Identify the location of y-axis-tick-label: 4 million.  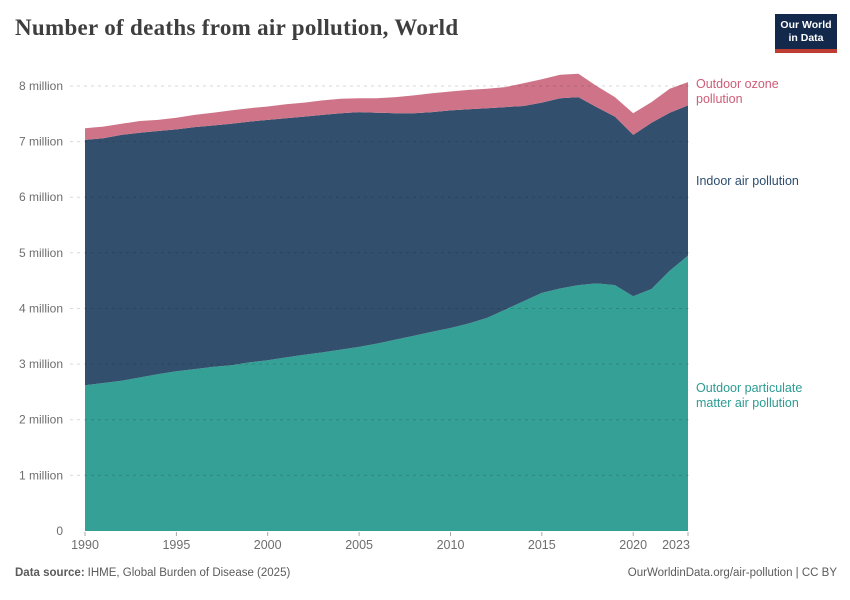
(41, 309).